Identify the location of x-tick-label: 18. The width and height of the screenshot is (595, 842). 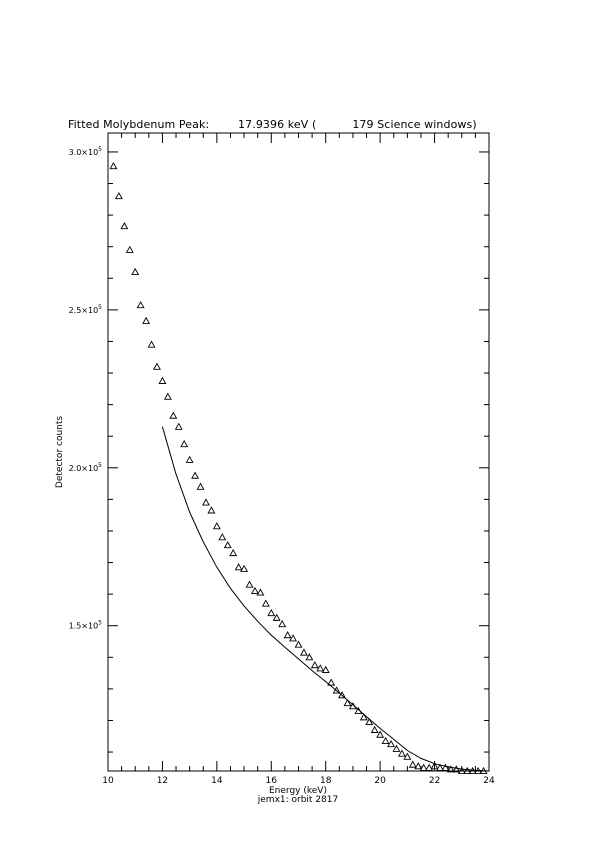
(326, 781).